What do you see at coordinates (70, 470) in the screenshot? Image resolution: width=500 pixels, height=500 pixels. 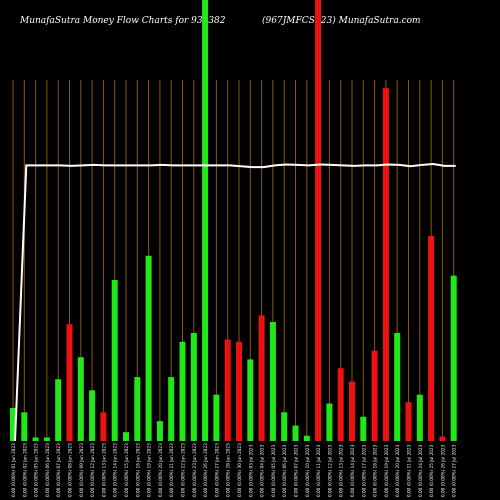 I see `x-tick-label: 0.00 (0.00%) 08 Jun 2023` at bounding box center [70, 470].